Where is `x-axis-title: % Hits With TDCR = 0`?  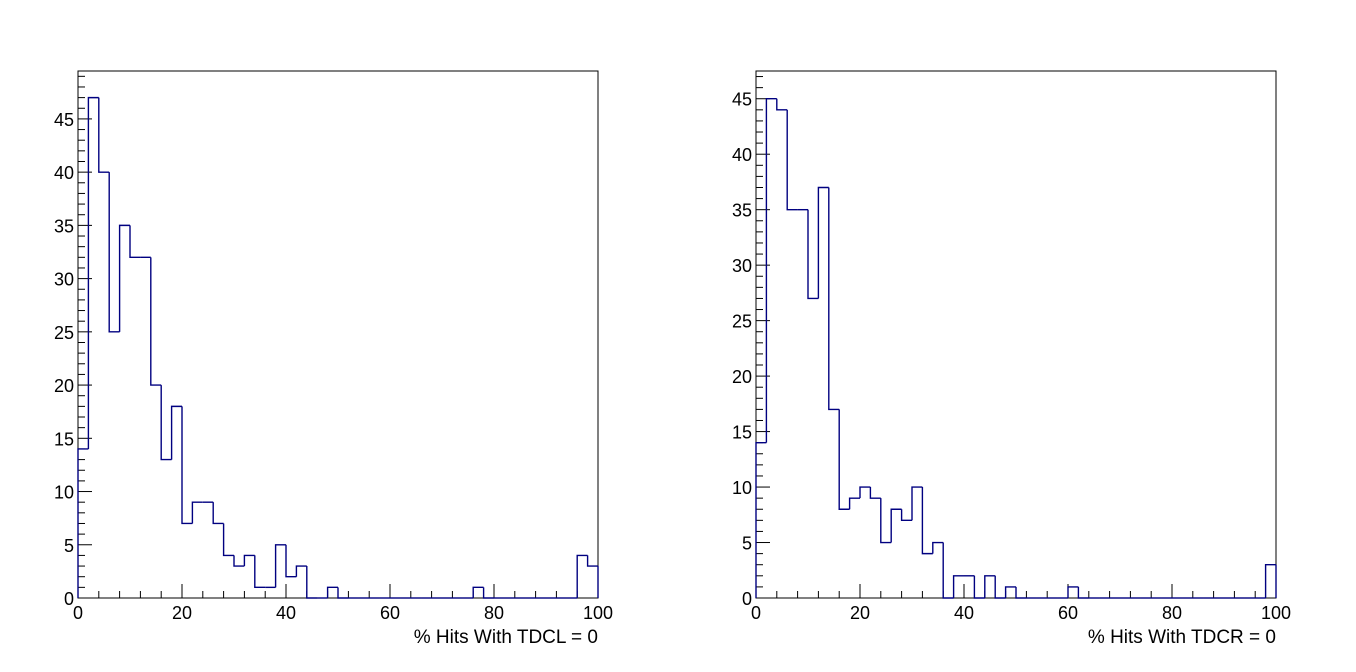
x-axis-title: % Hits With TDCR = 0 is located at coordinates (1182, 637).